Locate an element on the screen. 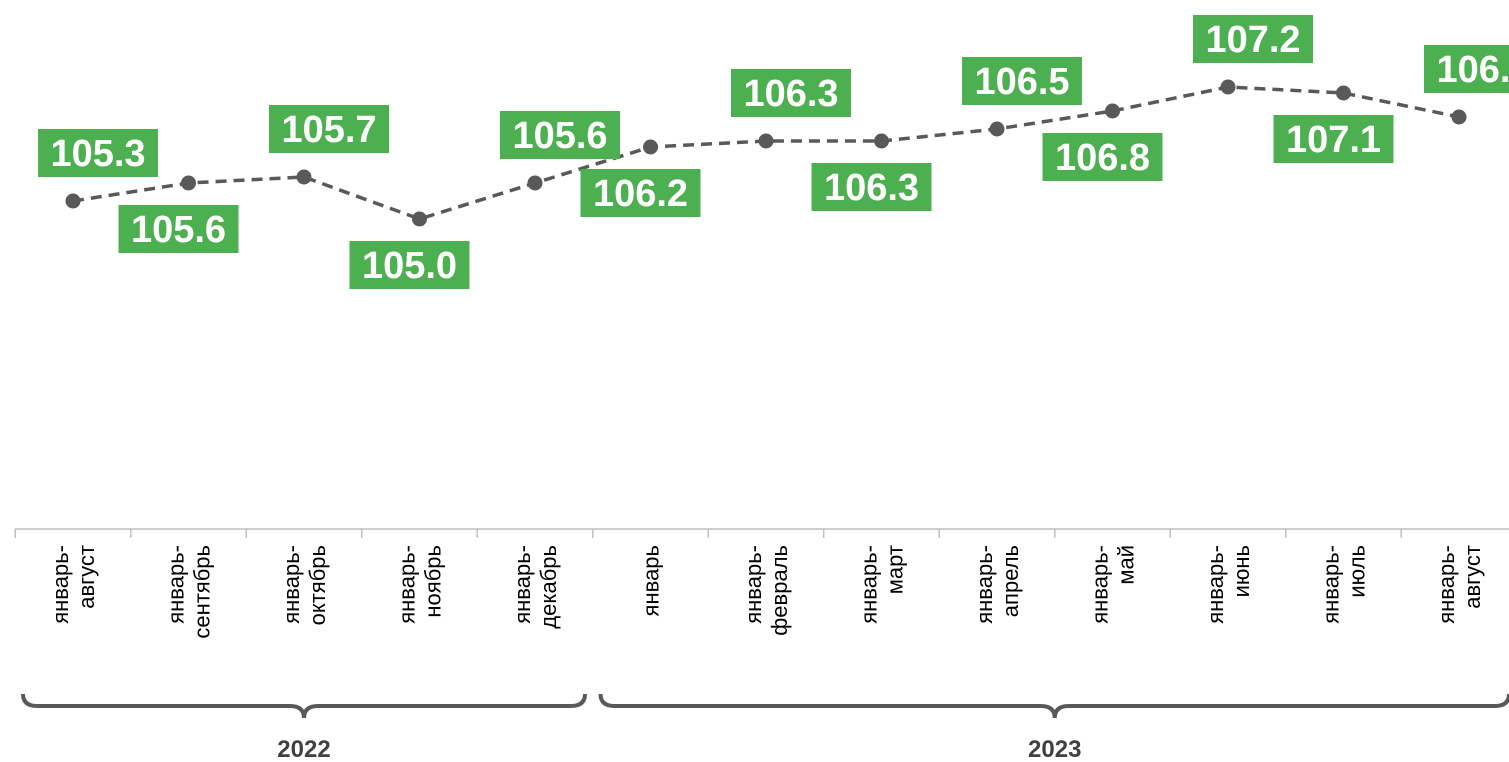 Image resolution: width=1509 pixels, height=762 pixels. data-label: 106.7 is located at coordinates (1466, 69).